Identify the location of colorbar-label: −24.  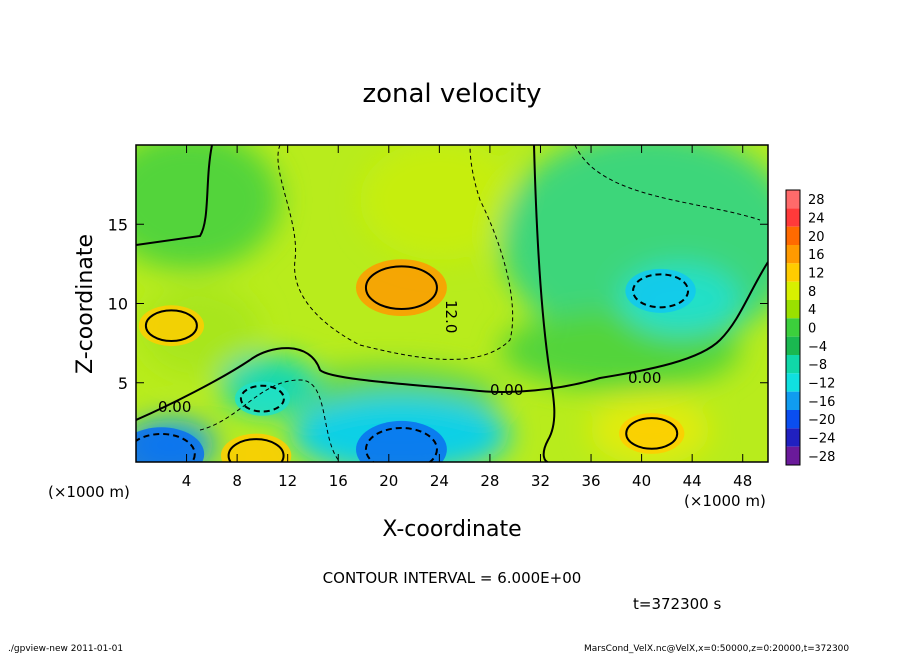
(821, 439).